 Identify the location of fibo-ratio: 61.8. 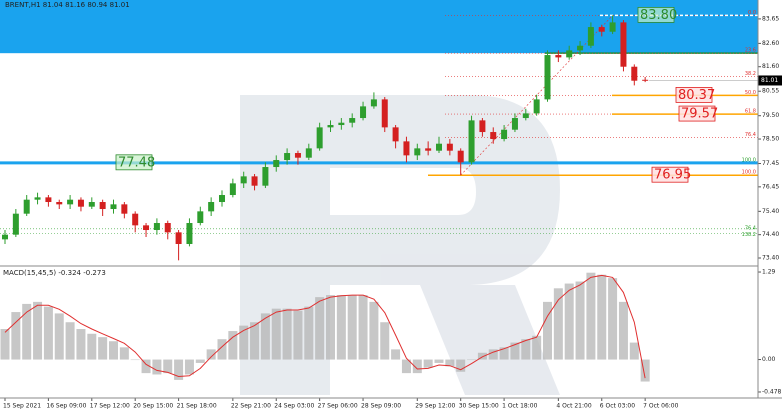
(750, 112).